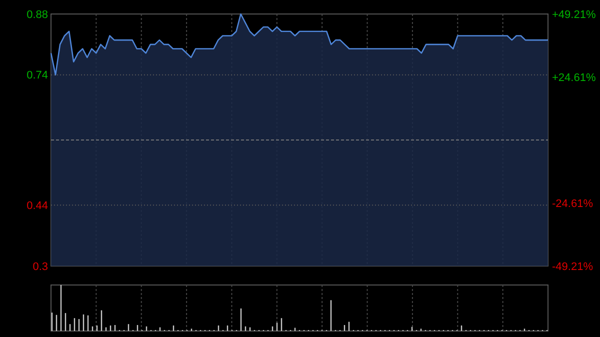 The width and height of the screenshot is (600, 337). I want to click on y-tick-label: 0.3, so click(40, 266).